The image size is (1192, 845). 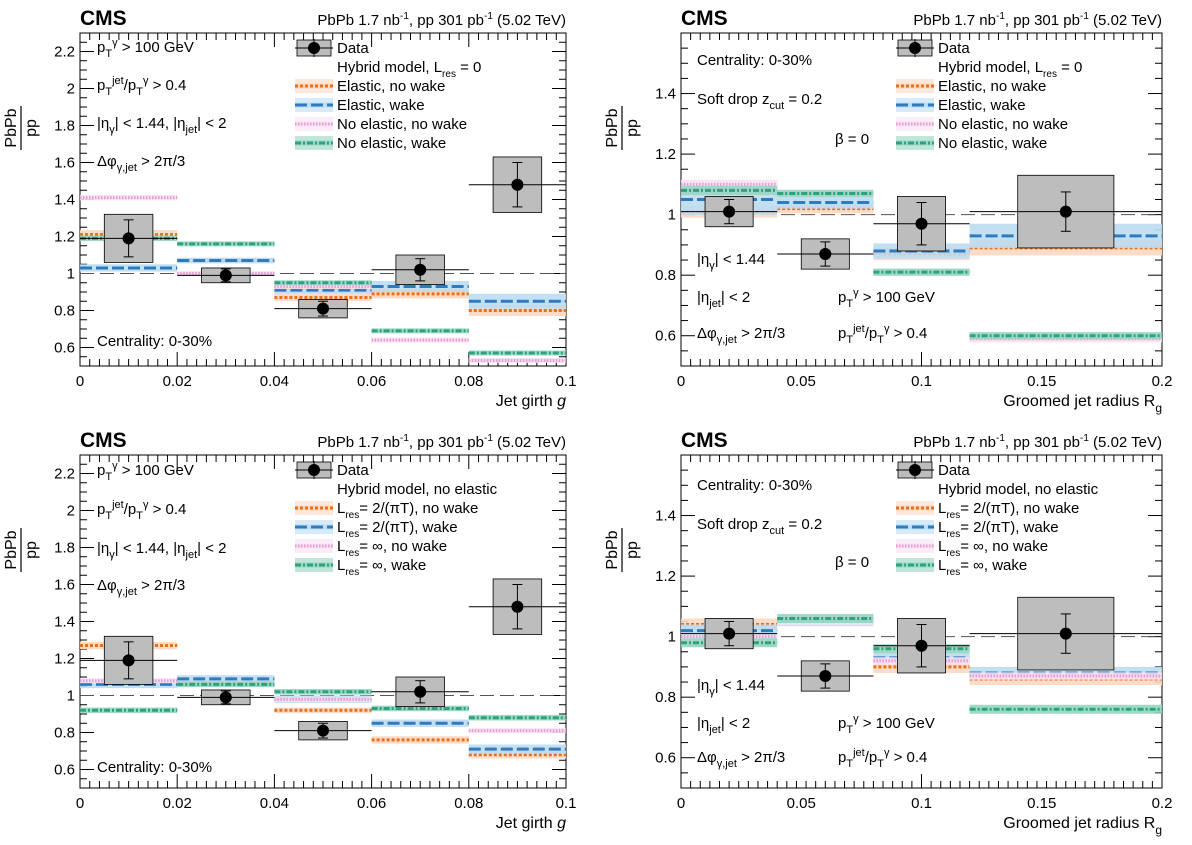 What do you see at coordinates (391, 86) in the screenshot?
I see `legend-label: Elastic, no wake` at bounding box center [391, 86].